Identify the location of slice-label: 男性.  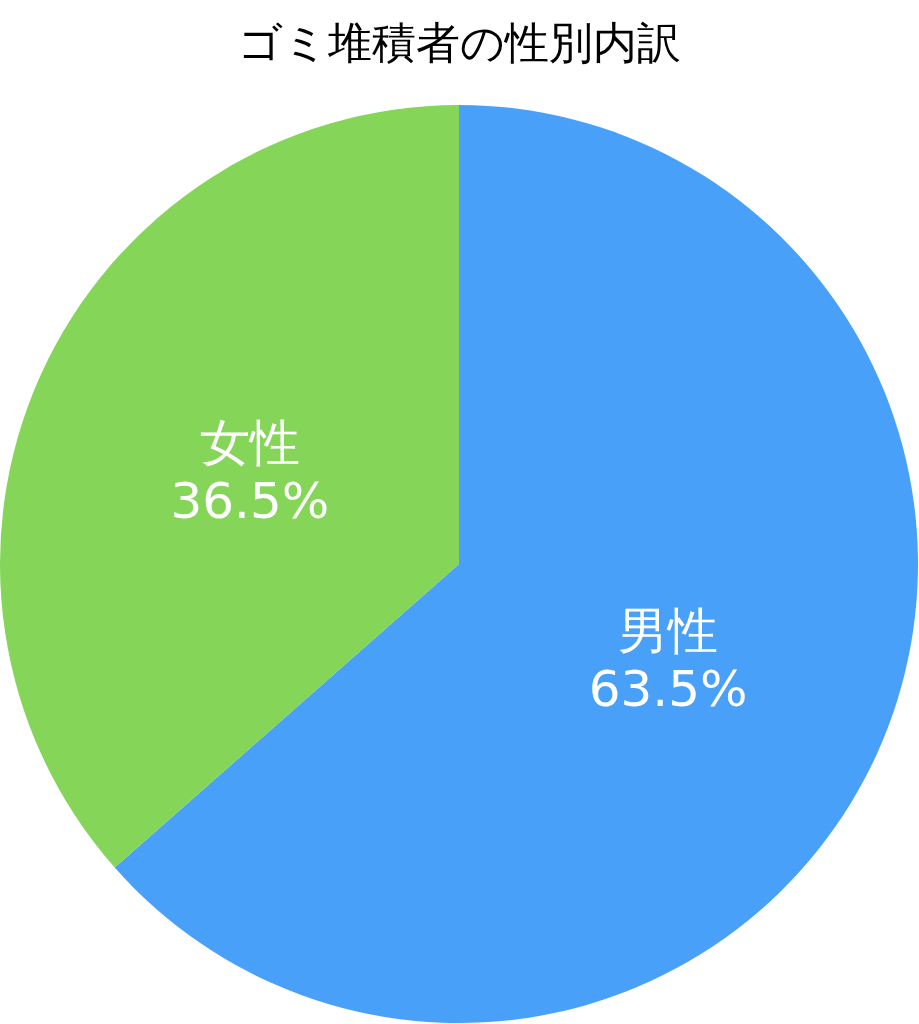
(668, 631).